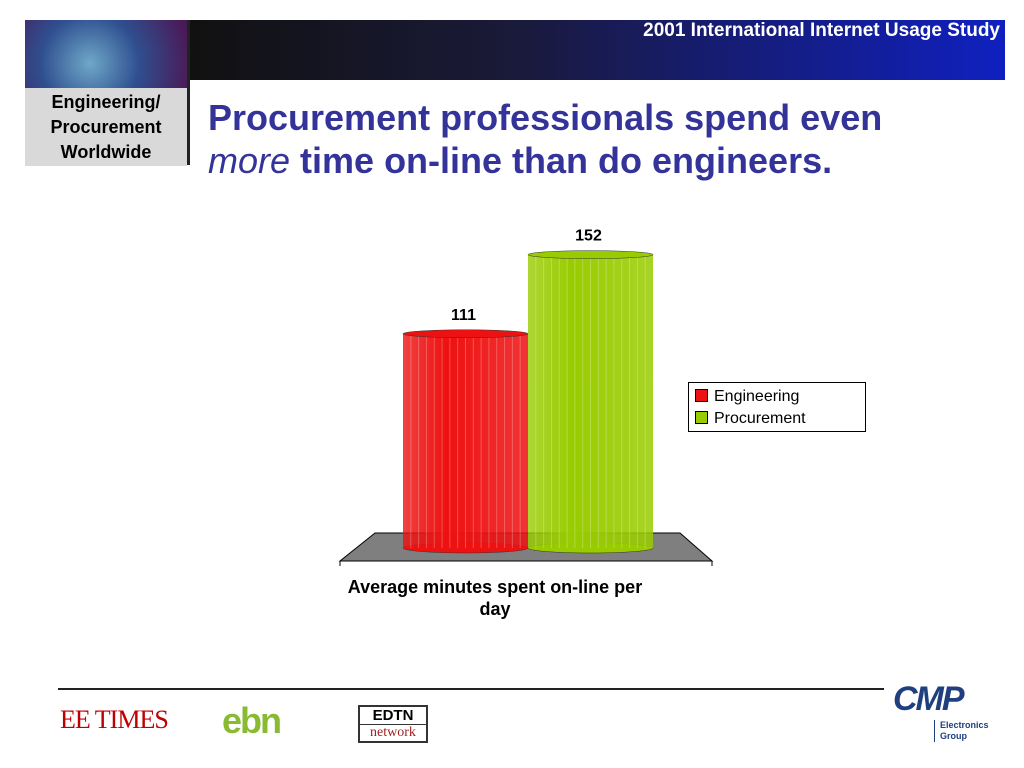 This screenshot has width=1024, height=768. I want to click on category-label: Average minutes spent on-line per day, so click(495, 598).